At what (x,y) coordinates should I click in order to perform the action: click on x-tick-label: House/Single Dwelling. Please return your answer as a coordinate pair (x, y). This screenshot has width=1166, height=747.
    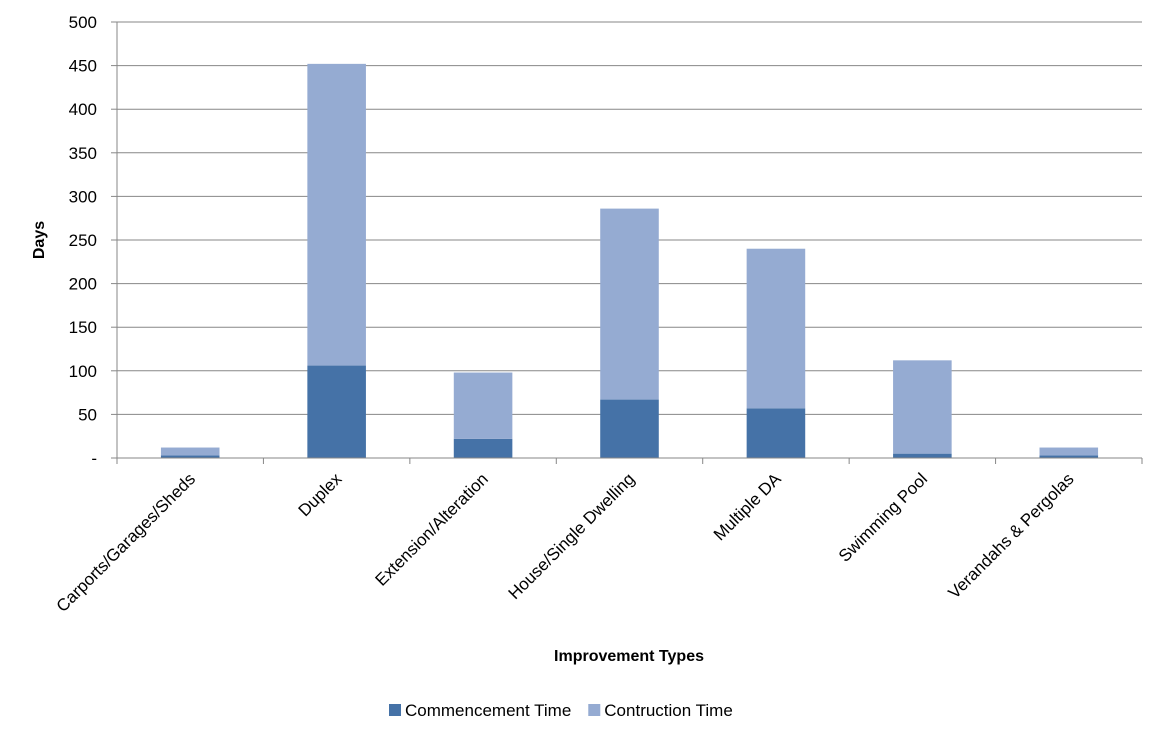
    Looking at the image, I should click on (572, 536).